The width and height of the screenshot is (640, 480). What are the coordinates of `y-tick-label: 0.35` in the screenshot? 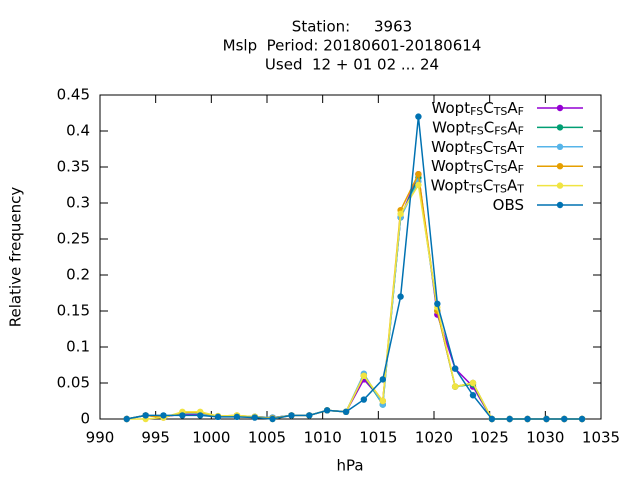 It's located at (73, 167).